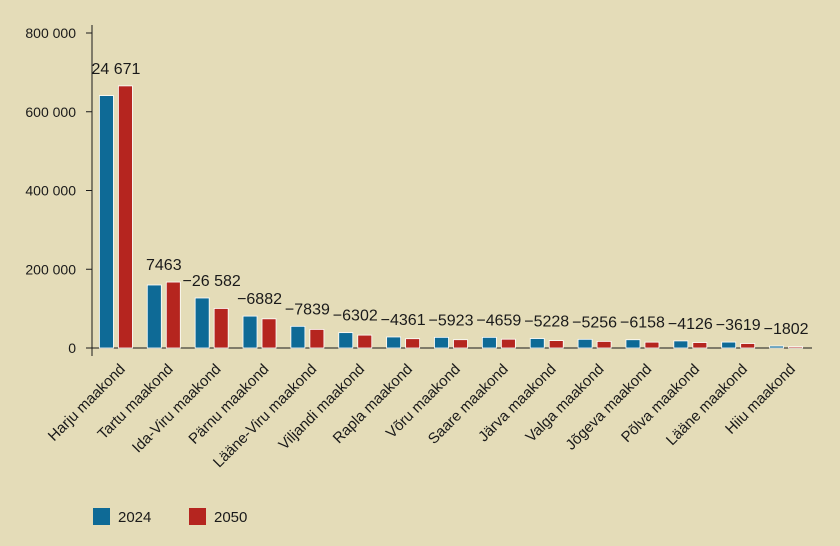 This screenshot has width=840, height=546. What do you see at coordinates (197, 516) in the screenshot?
I see `legend-swatch-2050` at bounding box center [197, 516].